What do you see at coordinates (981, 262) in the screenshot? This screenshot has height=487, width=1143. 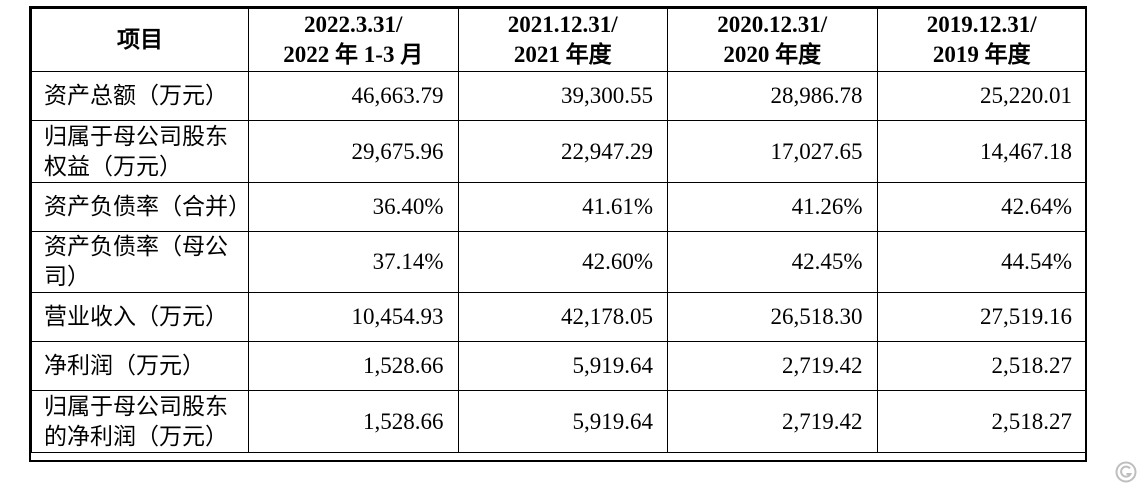 I see `cell-value: 44.54%` at bounding box center [981, 262].